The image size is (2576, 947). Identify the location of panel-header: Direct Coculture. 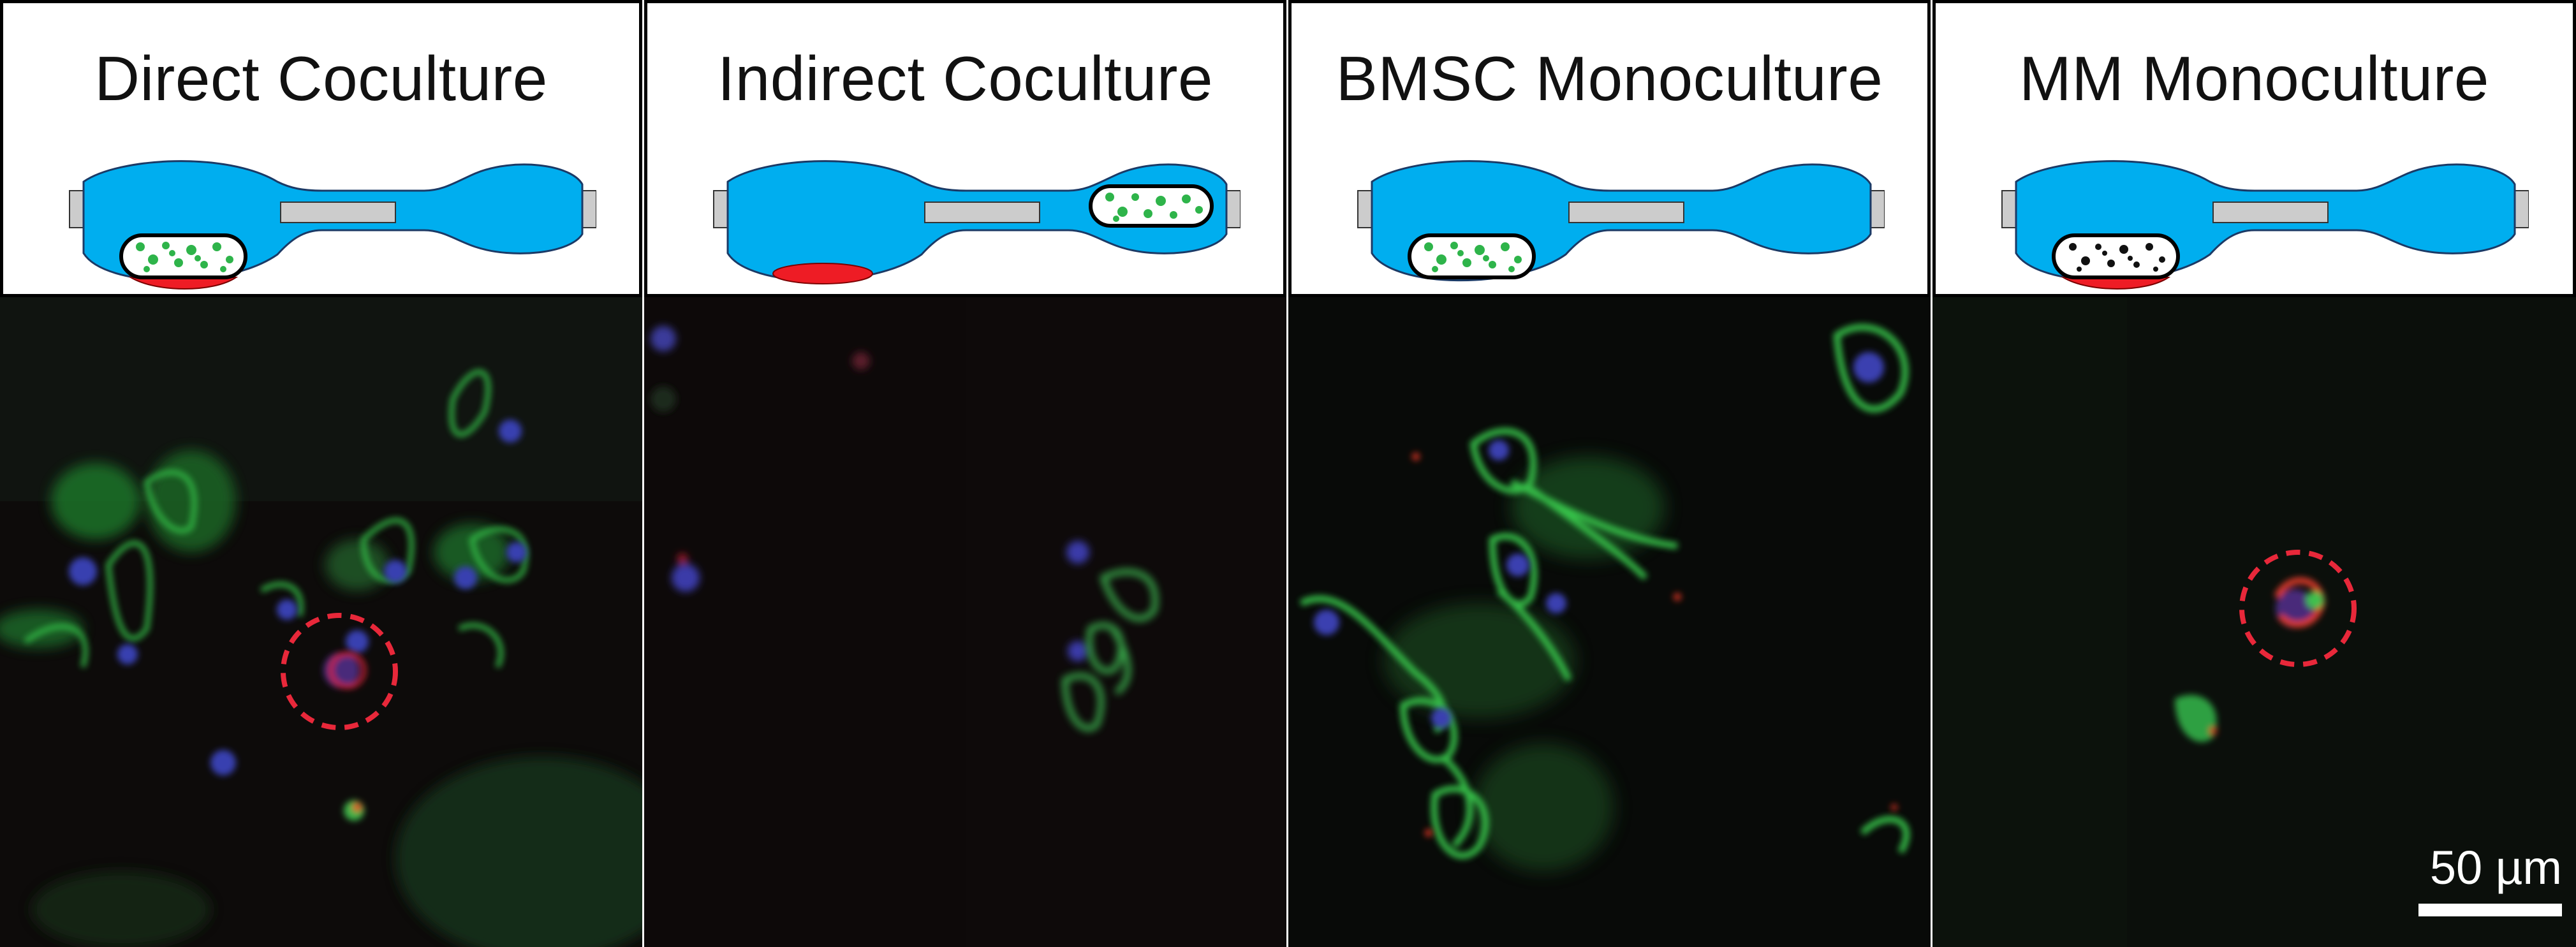
(321, 148).